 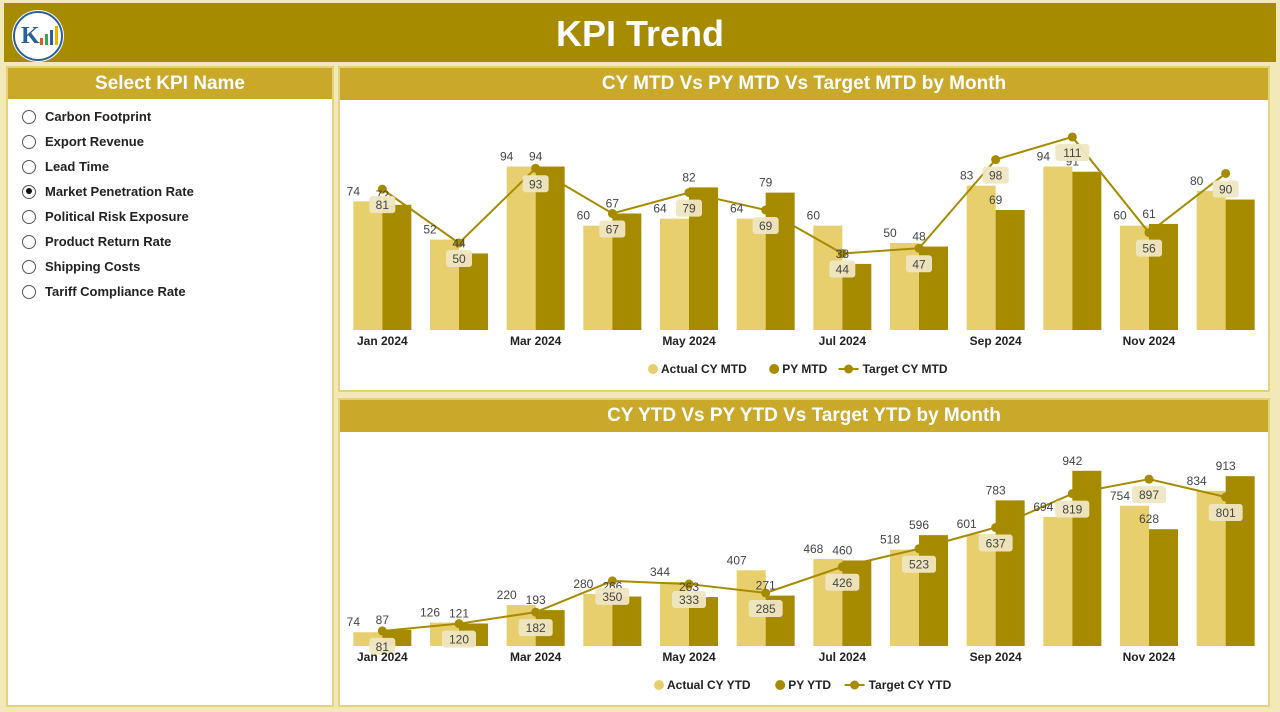 What do you see at coordinates (967, 176) in the screenshot?
I see `bar-data-label: 83` at bounding box center [967, 176].